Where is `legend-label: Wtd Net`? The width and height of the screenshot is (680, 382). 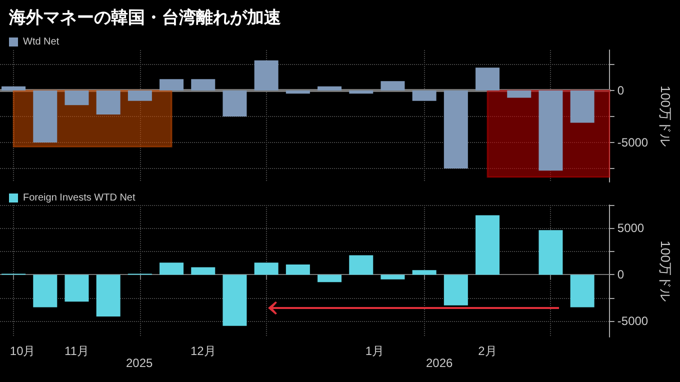 legend-label: Wtd Net is located at coordinates (41, 42).